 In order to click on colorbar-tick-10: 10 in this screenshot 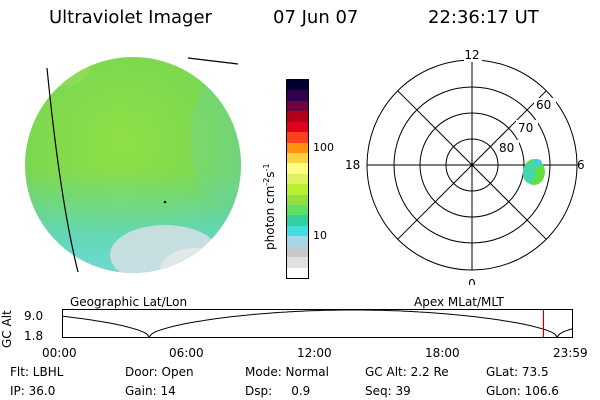, I will do `click(320, 235)`.